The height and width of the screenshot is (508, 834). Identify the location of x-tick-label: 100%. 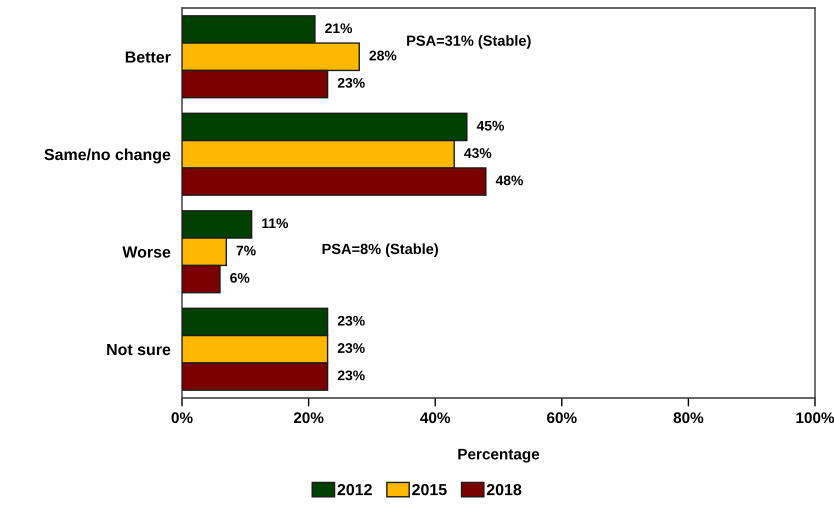
(815, 418).